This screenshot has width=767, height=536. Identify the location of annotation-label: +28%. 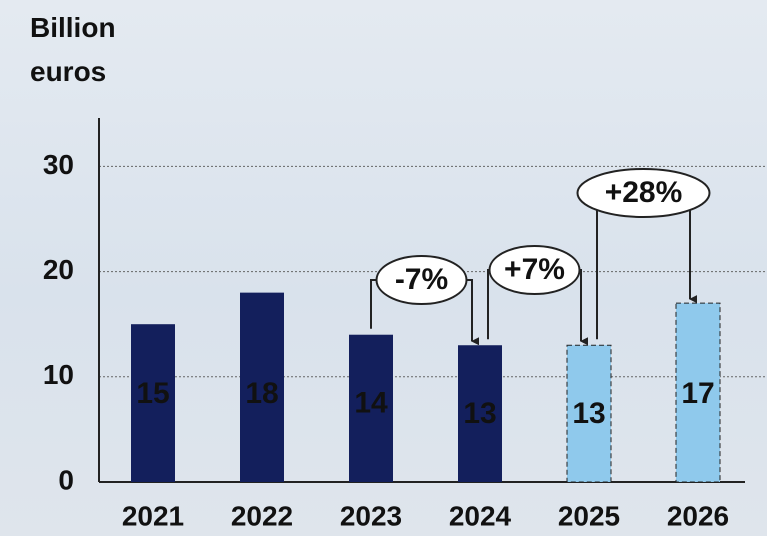
(644, 192).